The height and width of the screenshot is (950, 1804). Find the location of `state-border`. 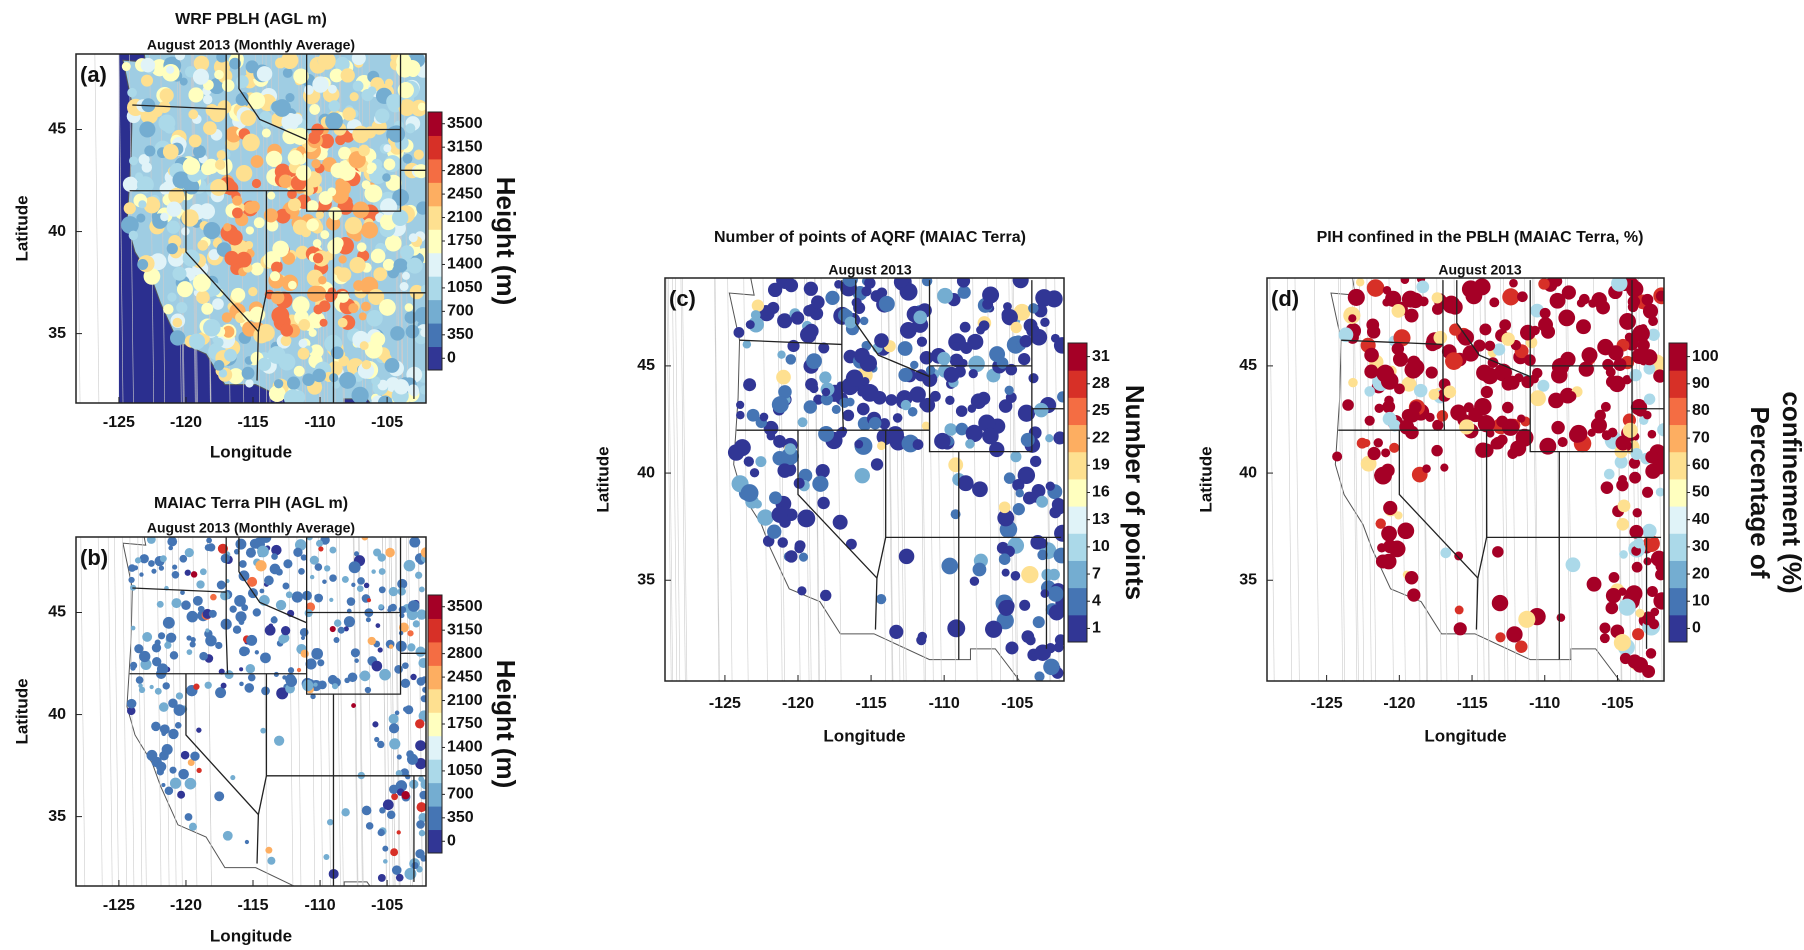

state-border is located at coordinates (1481, 530).